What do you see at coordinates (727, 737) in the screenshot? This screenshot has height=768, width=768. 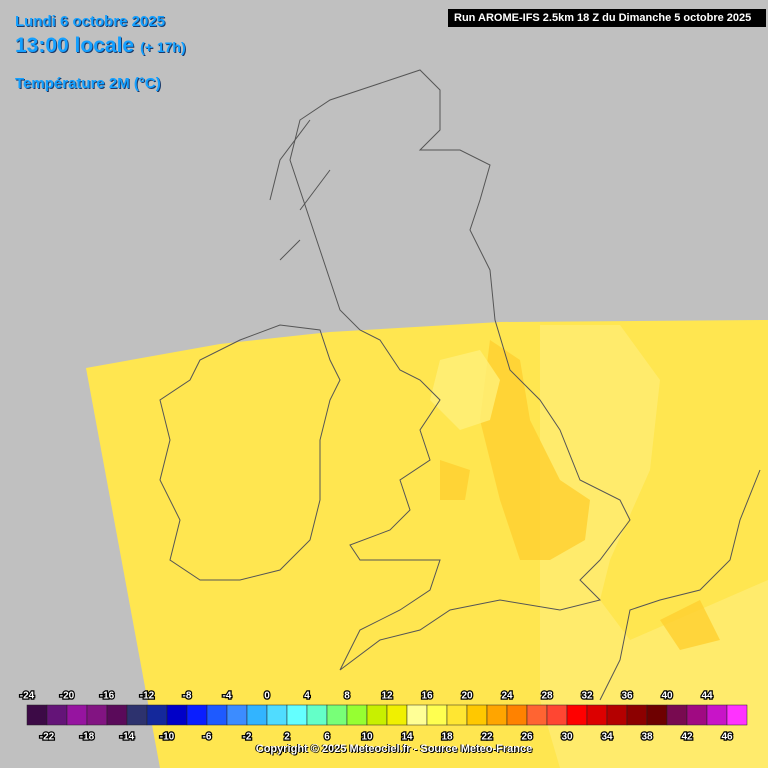 I see `legend-label: 46` at bounding box center [727, 737].